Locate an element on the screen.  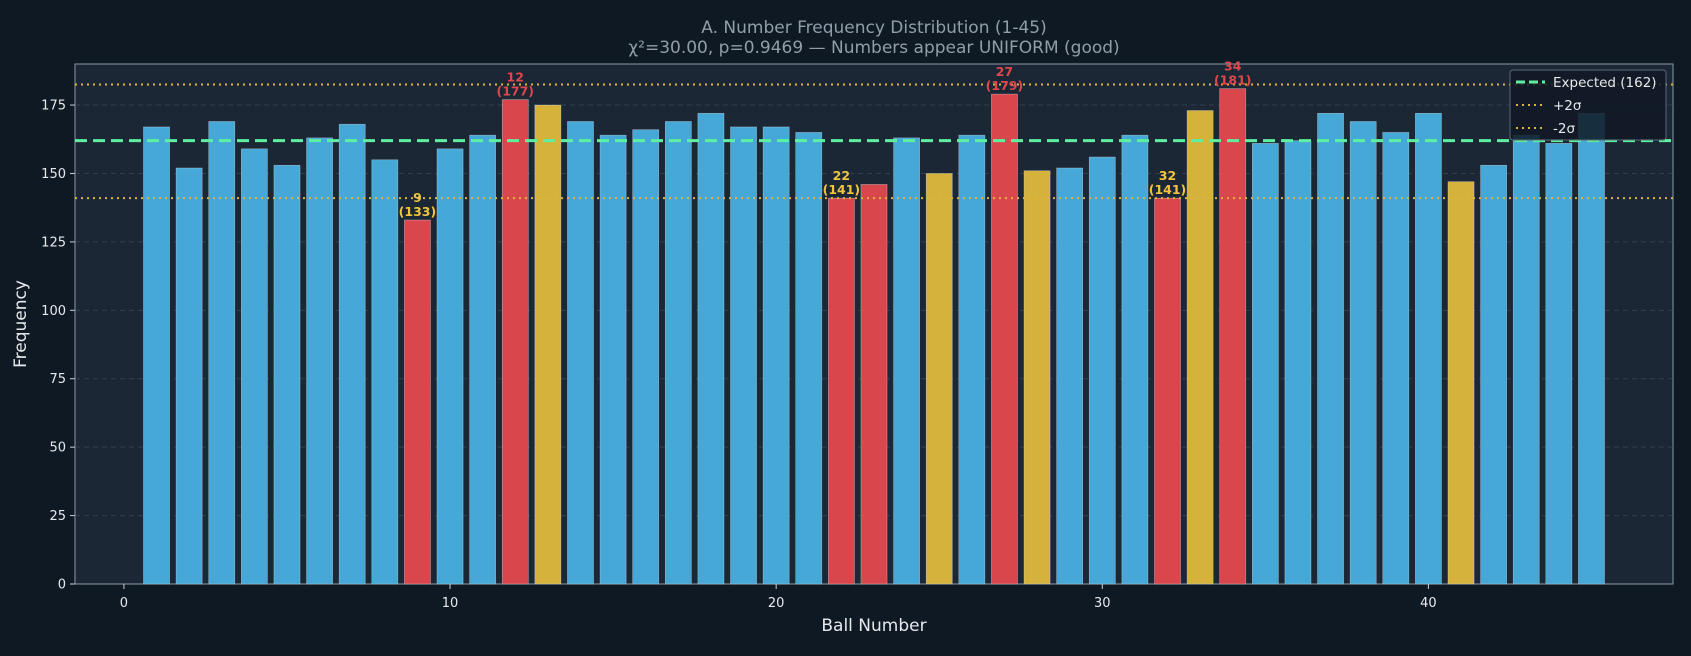
bar-annotation-number: 22 is located at coordinates (841, 175).